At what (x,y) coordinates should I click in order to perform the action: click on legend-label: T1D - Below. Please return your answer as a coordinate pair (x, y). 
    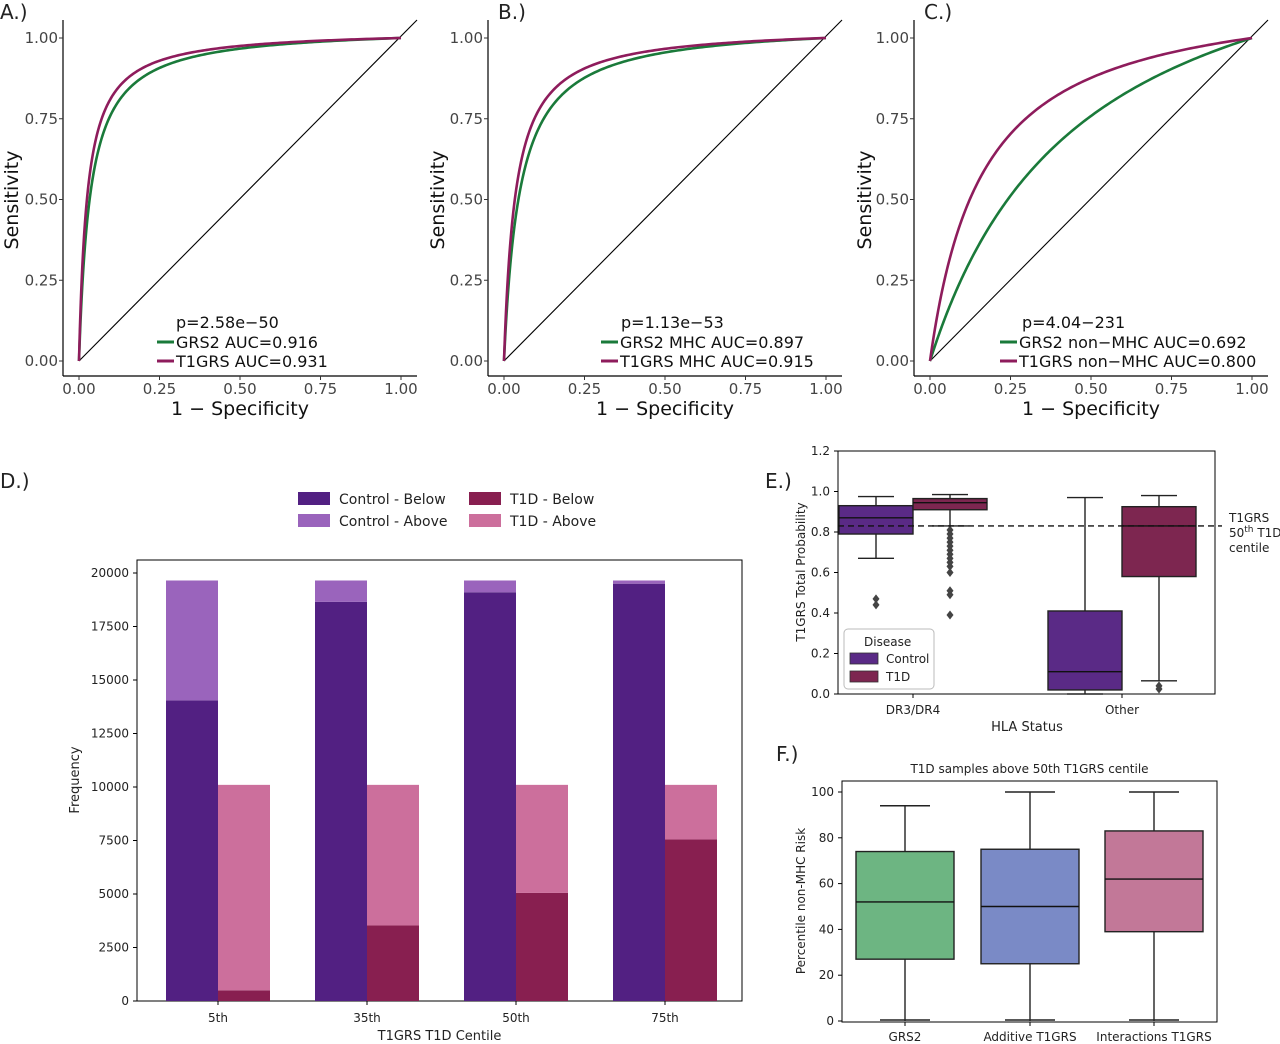
    Looking at the image, I should click on (551, 500).